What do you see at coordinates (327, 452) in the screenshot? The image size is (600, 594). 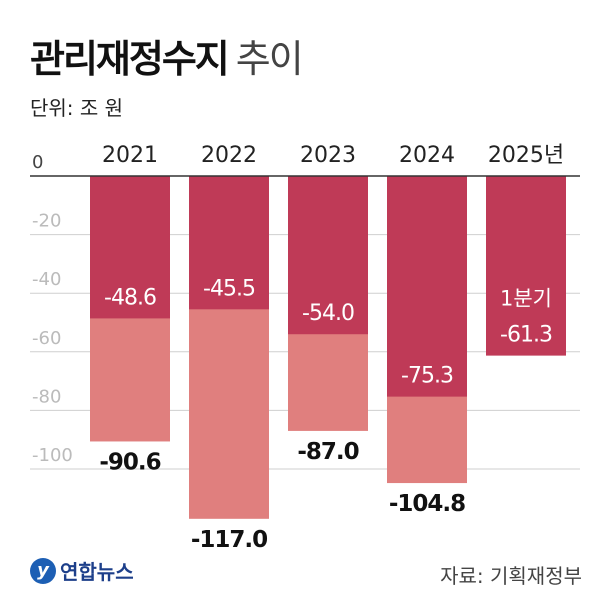 I see `total-label: -87.0` at bounding box center [327, 452].